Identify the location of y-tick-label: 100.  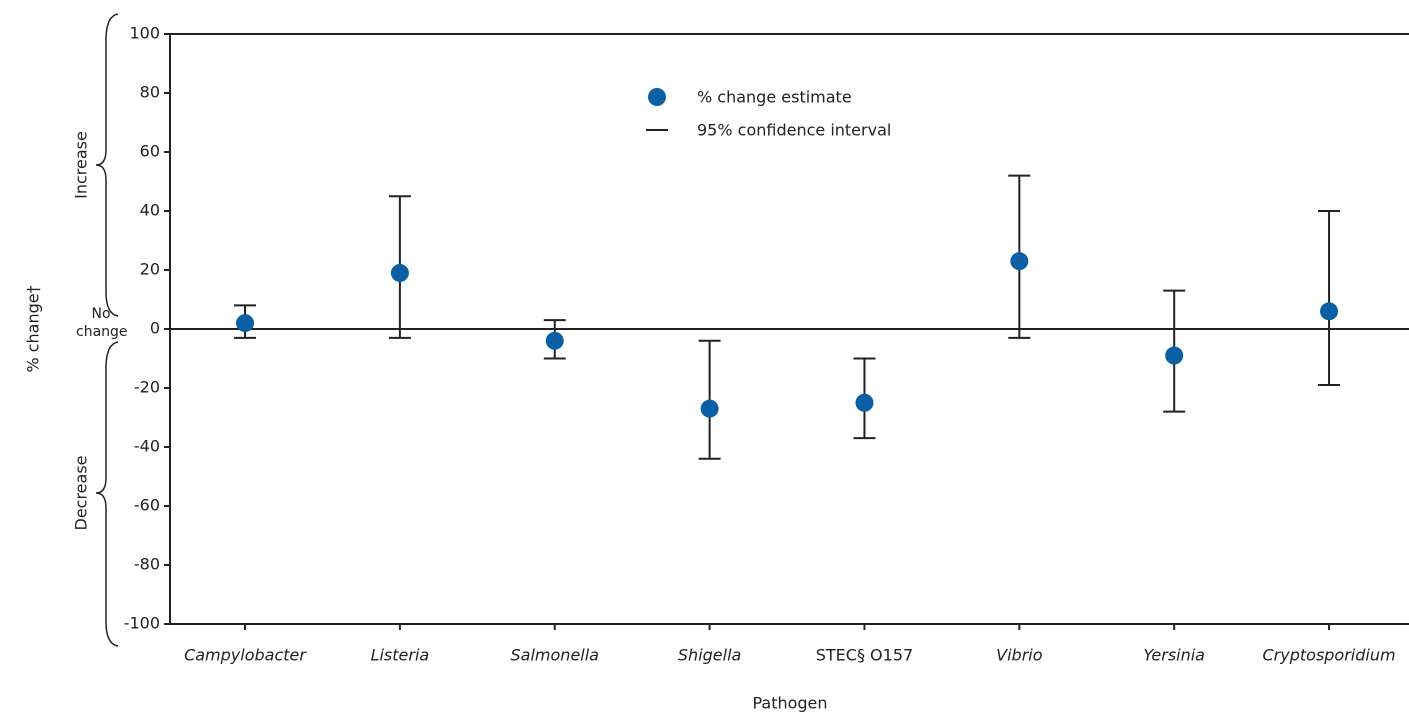
(144, 33).